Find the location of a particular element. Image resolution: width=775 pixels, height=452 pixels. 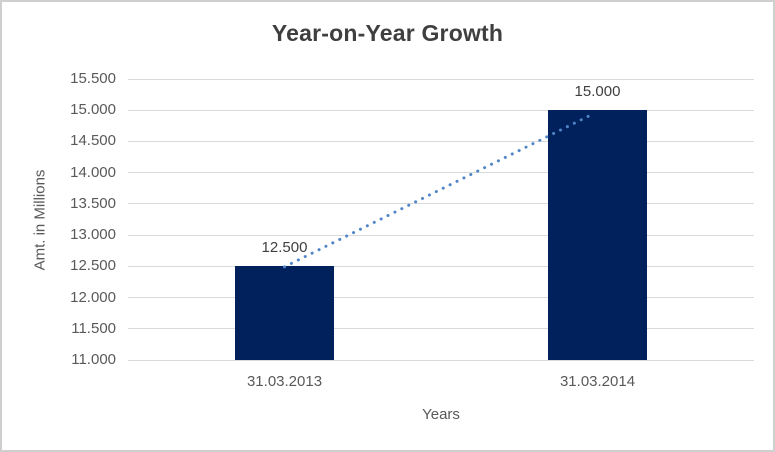

x-category-label: 31.03.2013 is located at coordinates (284, 381).